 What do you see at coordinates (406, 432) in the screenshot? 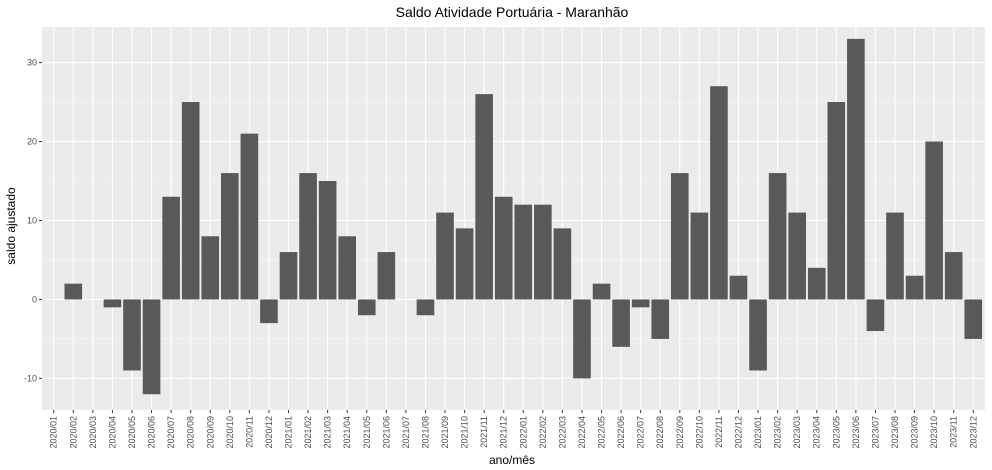
I see `x-tick-label: 2021/07` at bounding box center [406, 432].